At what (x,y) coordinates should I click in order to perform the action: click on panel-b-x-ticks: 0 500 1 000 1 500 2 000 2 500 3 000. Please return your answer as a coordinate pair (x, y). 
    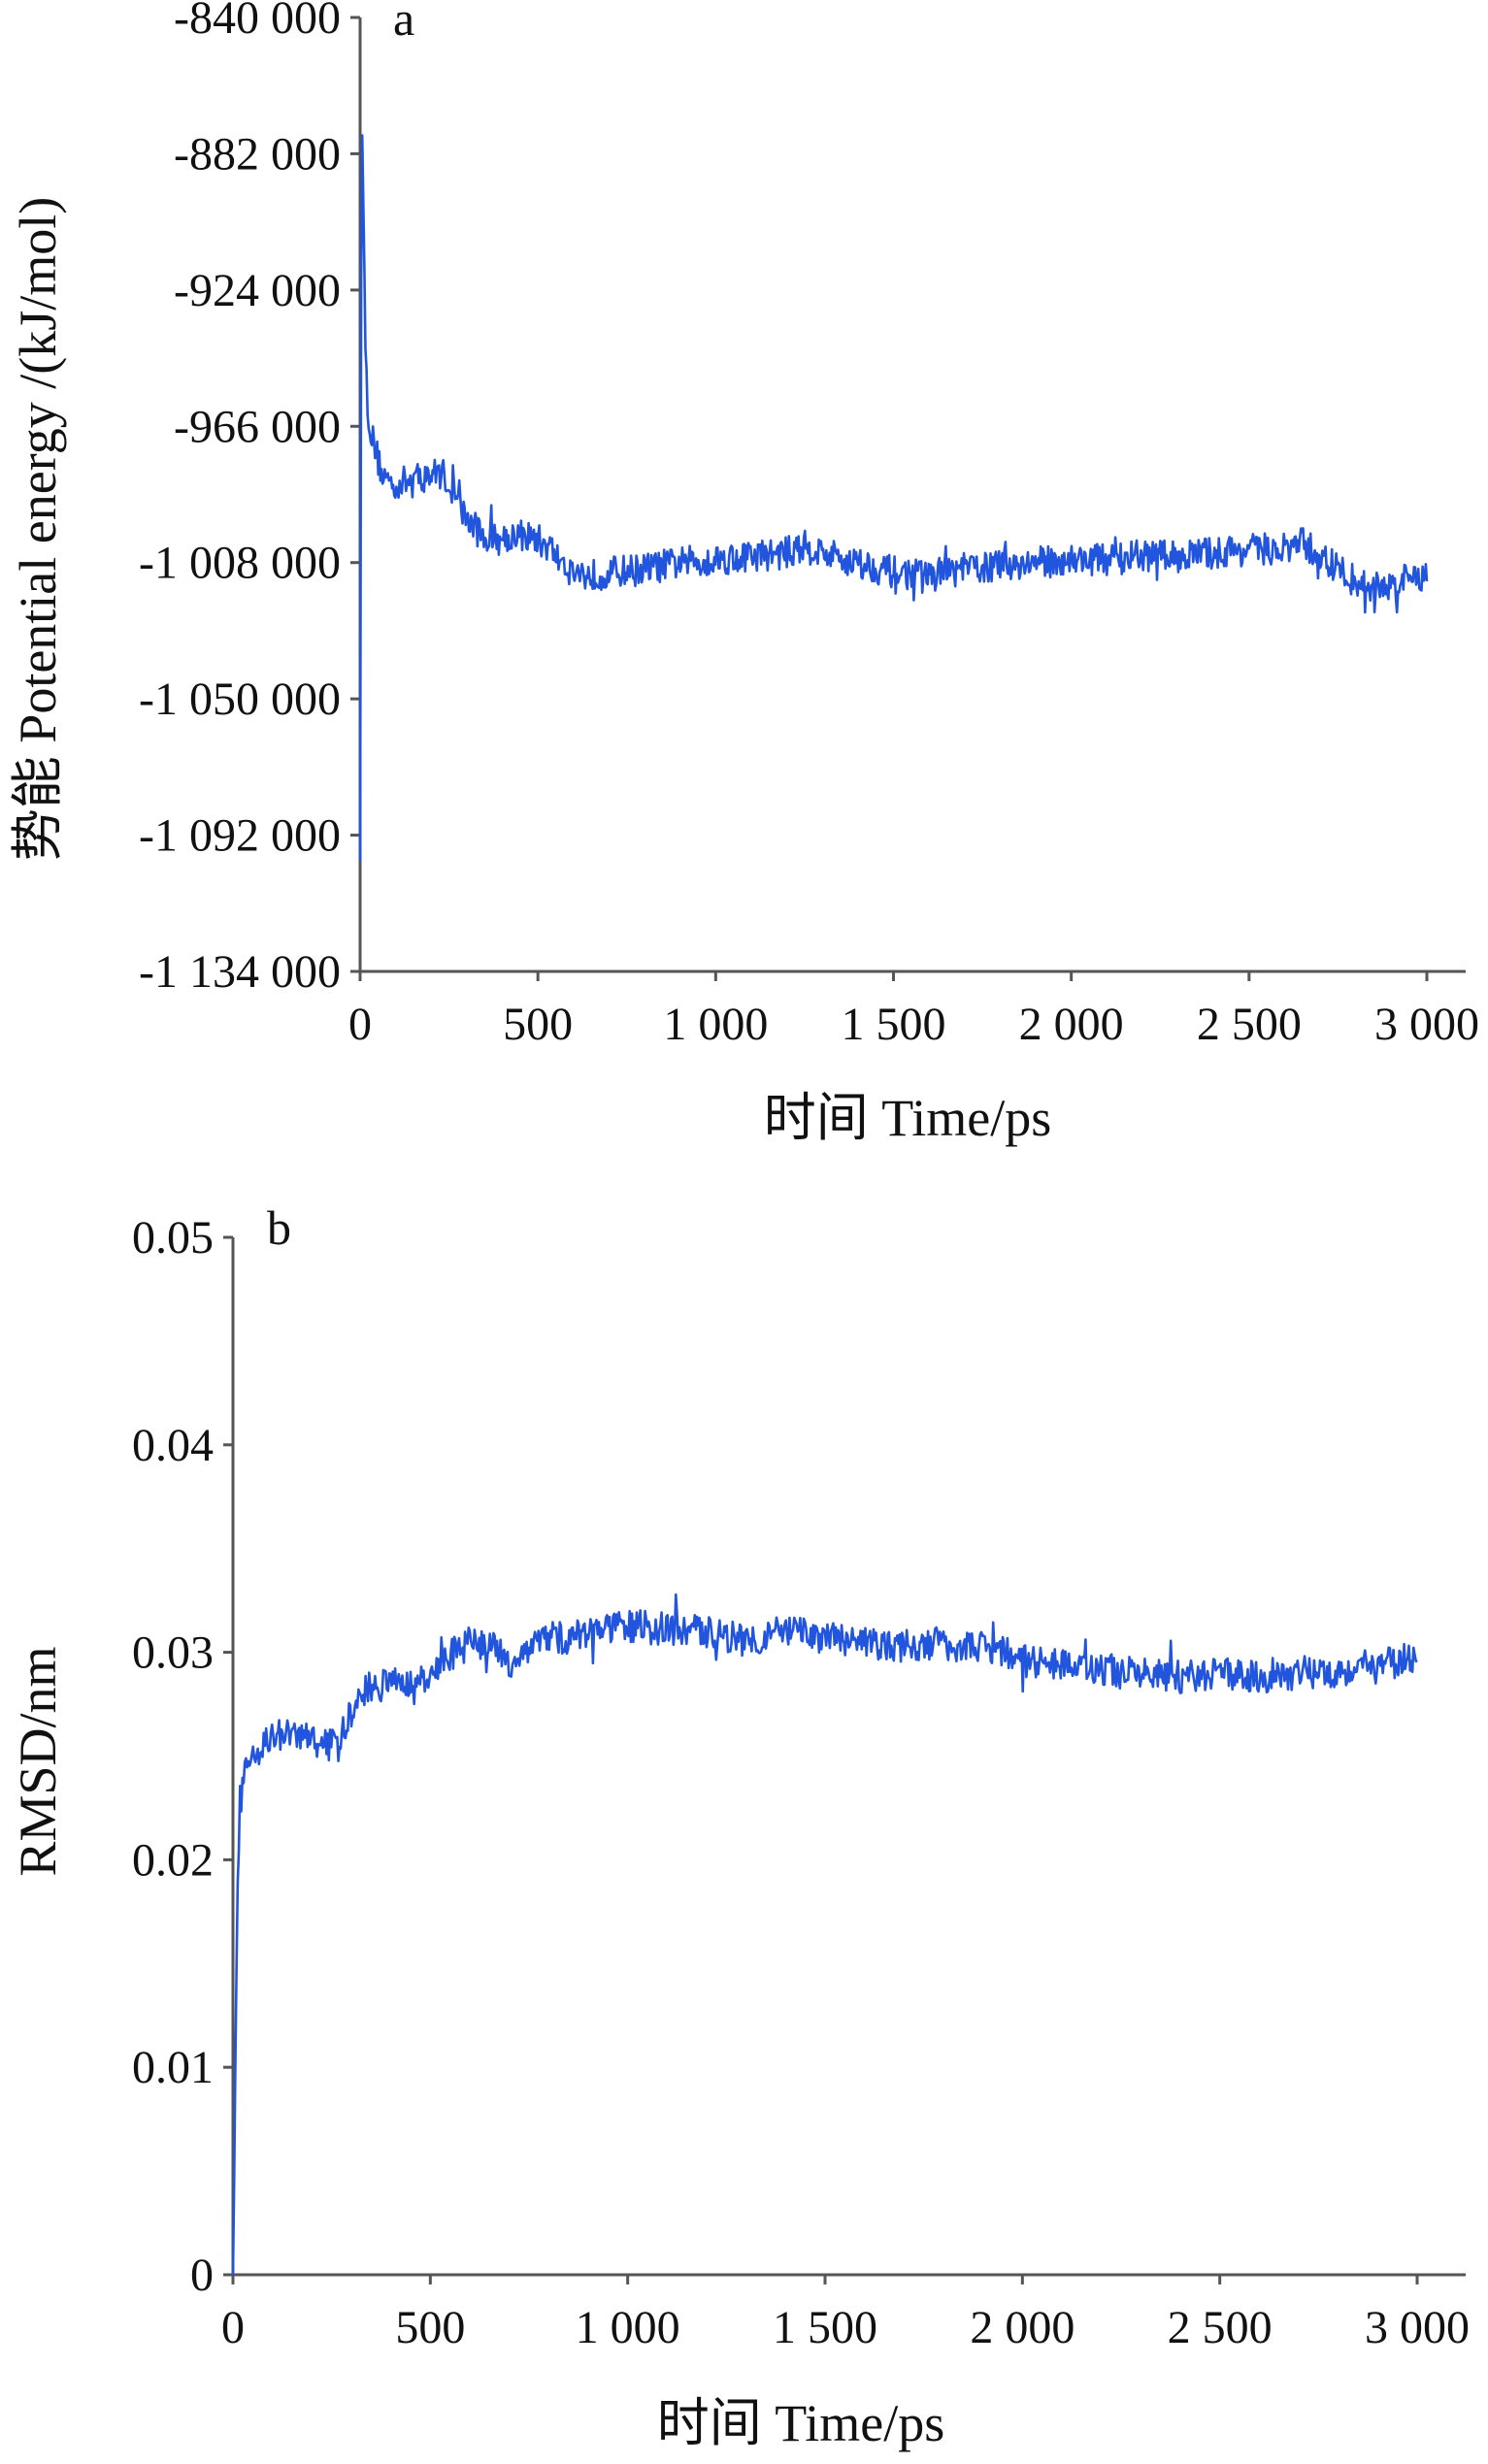
    Looking at the image, I should click on (845, 2314).